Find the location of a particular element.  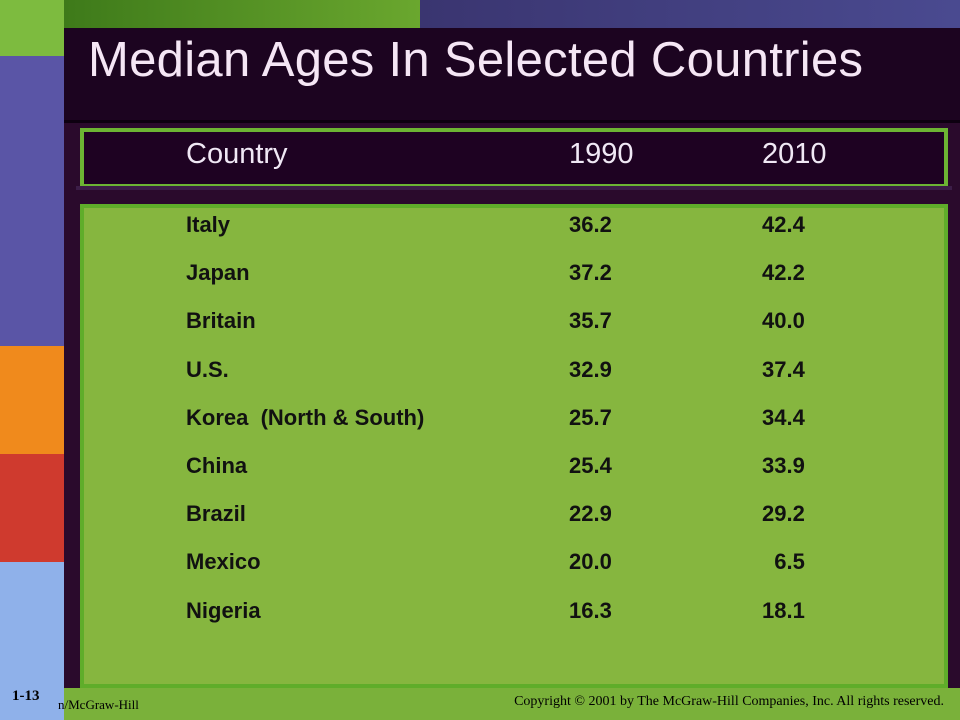

footer-band is located at coordinates (512, 704).